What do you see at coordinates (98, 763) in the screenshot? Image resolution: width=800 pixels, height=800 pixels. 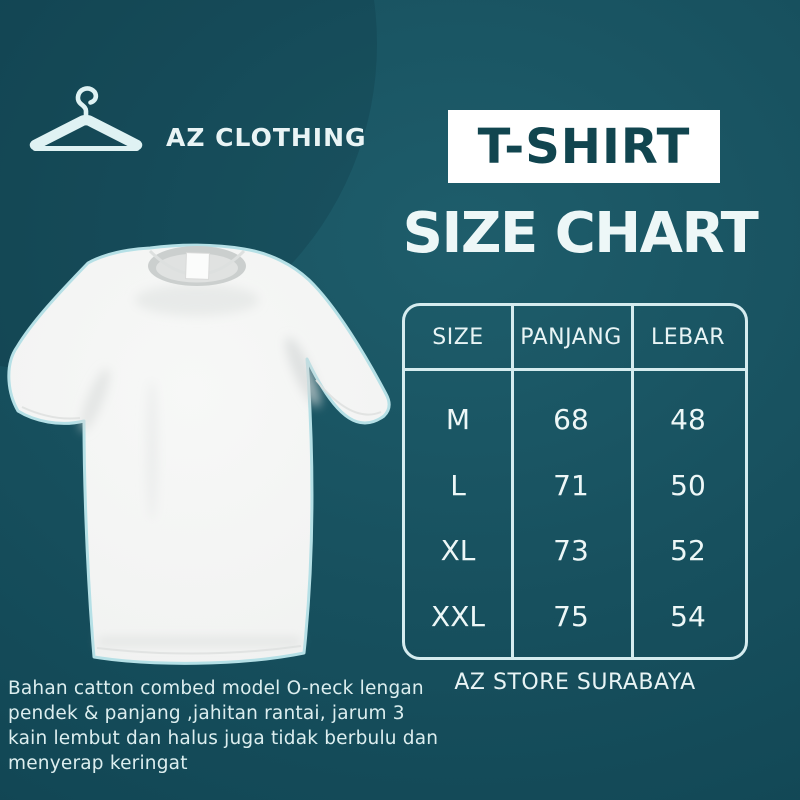 I see `description-line: menyerap keringat` at bounding box center [98, 763].